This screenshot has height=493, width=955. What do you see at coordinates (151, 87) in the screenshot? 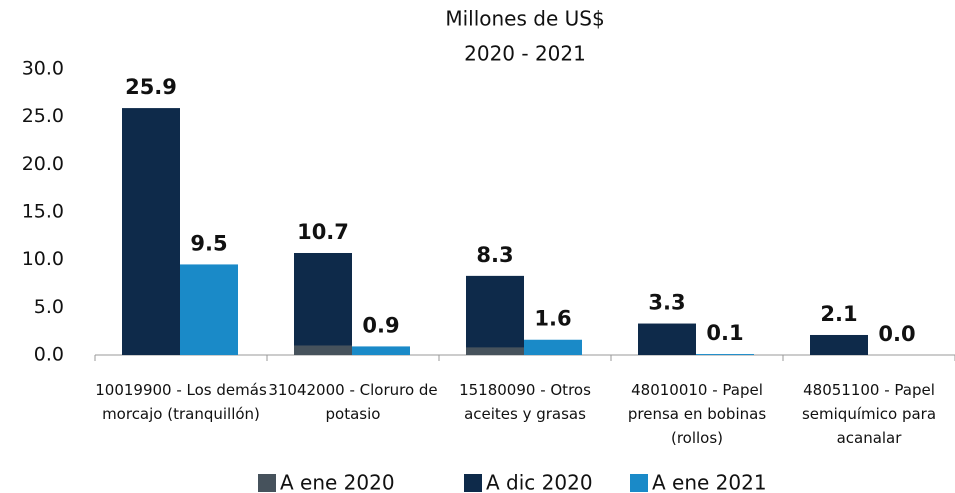
I see `data-label: 25.9` at bounding box center [151, 87].